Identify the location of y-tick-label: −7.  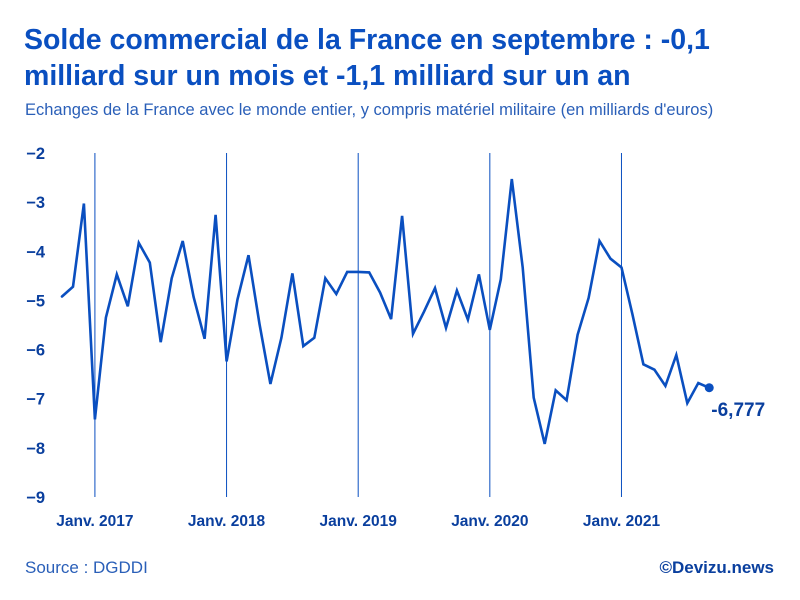
(35, 400).